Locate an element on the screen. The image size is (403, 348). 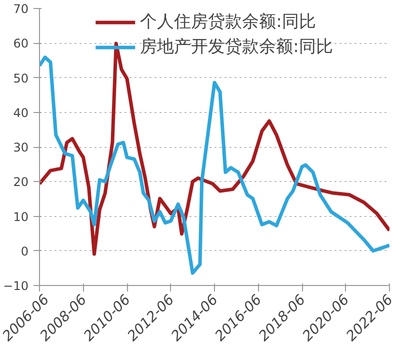
y-tick-label: 20 is located at coordinates (21, 182).